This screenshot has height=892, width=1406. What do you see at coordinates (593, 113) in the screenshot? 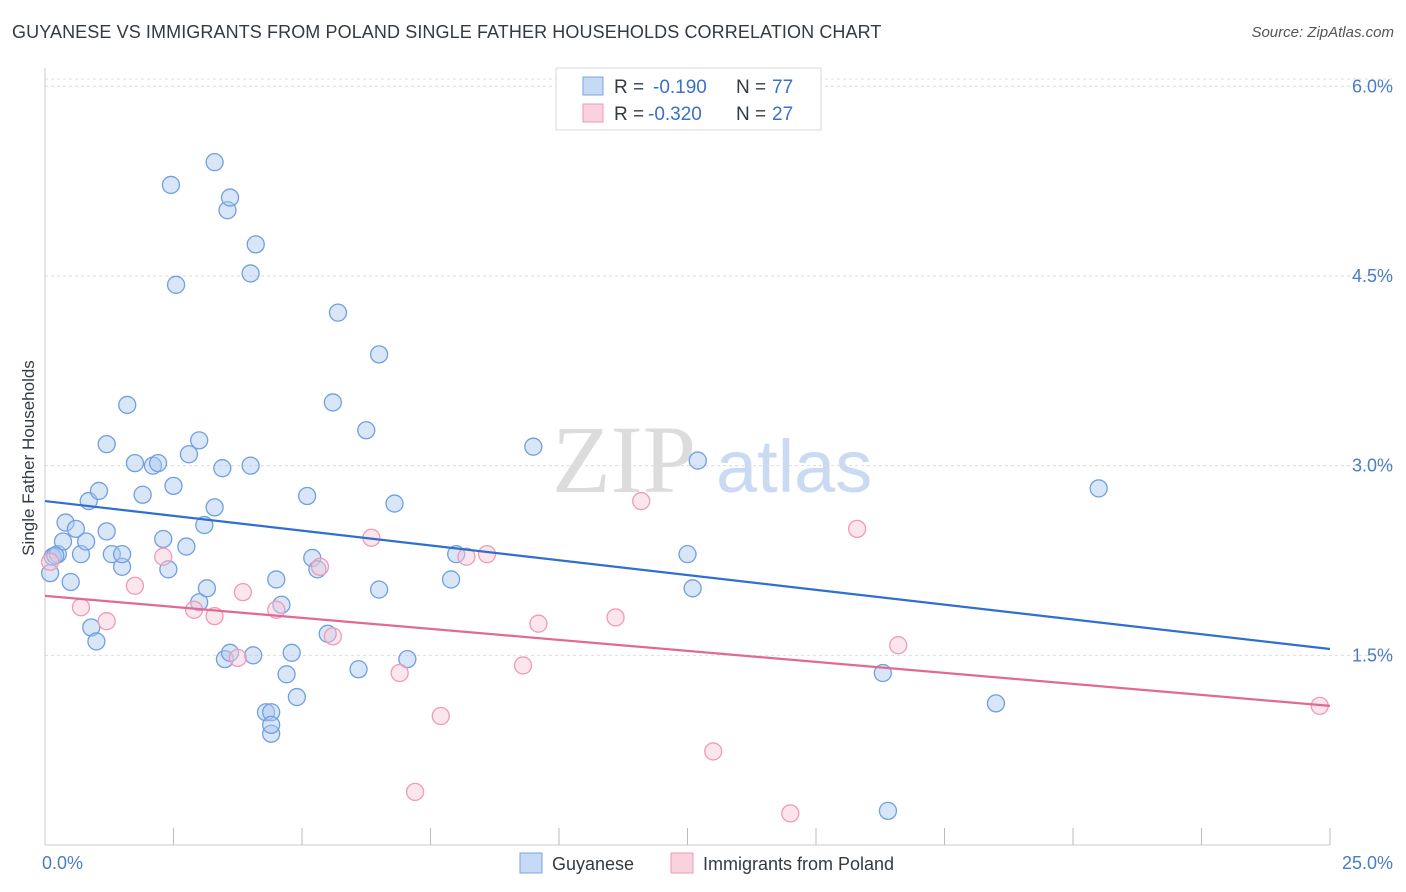
I see `poland-swatch` at bounding box center [593, 113].